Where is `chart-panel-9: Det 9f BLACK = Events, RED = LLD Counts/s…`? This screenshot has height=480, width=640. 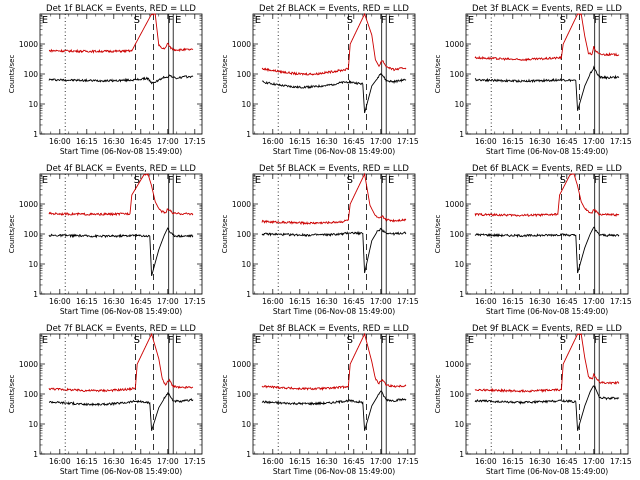
chart-panel-9: Det 9f BLACK = Events, RED = LLD Counts/s… is located at coordinates (533, 400).